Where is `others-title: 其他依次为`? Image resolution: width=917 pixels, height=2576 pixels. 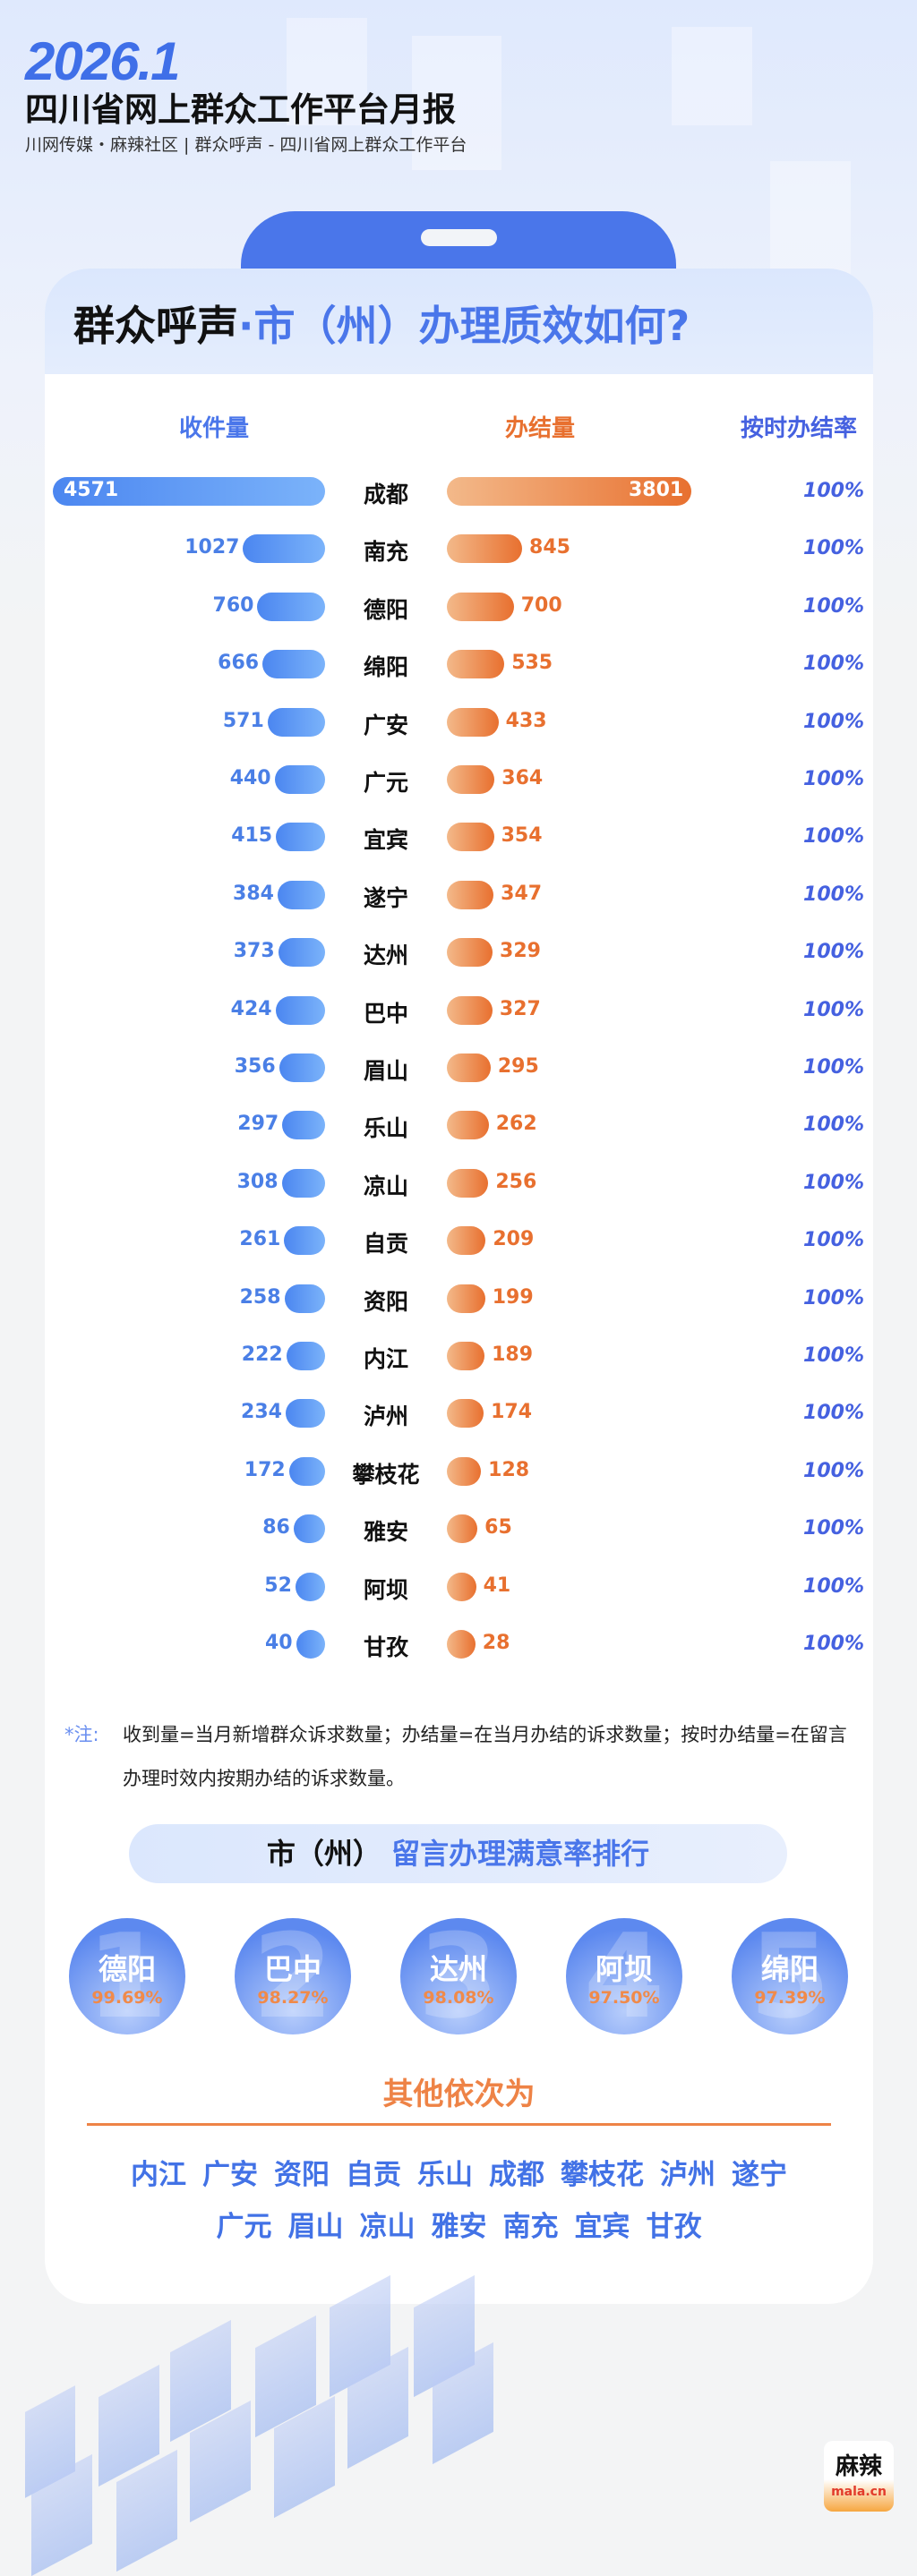
others-title: 其他依次为 is located at coordinates (459, 2094).